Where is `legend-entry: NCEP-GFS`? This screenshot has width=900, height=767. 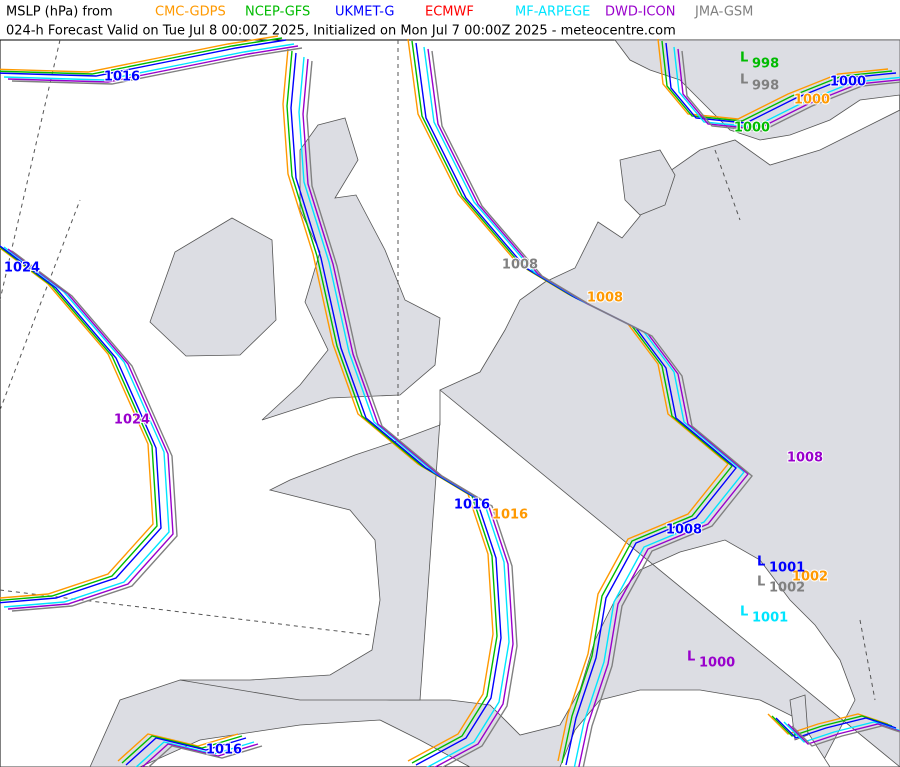
legend-entry: NCEP-GFS is located at coordinates (277, 12).